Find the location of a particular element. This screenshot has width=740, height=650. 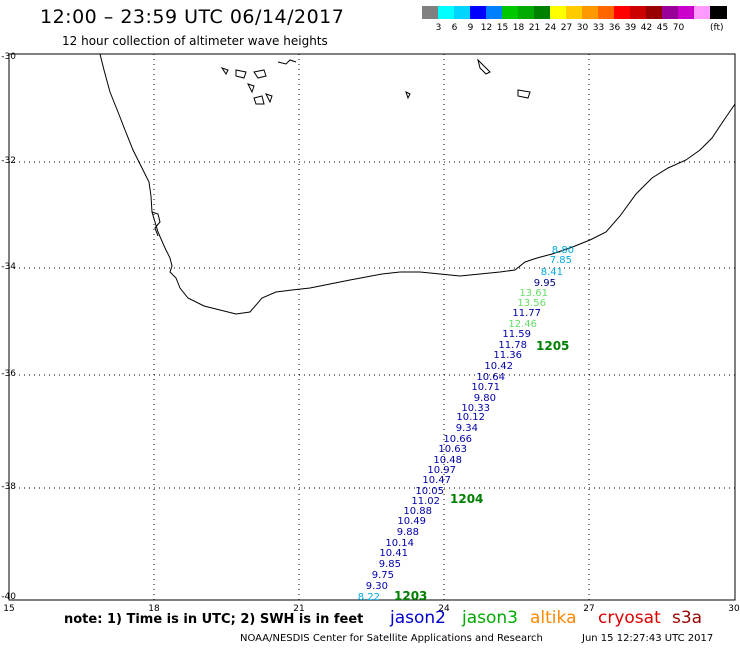

wave-height-label: 9.85 is located at coordinates (390, 564).